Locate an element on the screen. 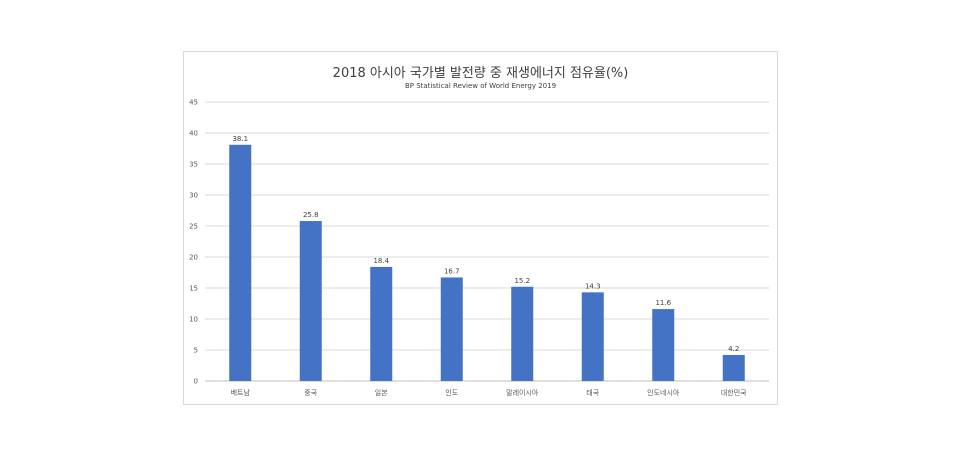 This screenshot has height=456, width=960. data-label: 15.2 is located at coordinates (522, 281).